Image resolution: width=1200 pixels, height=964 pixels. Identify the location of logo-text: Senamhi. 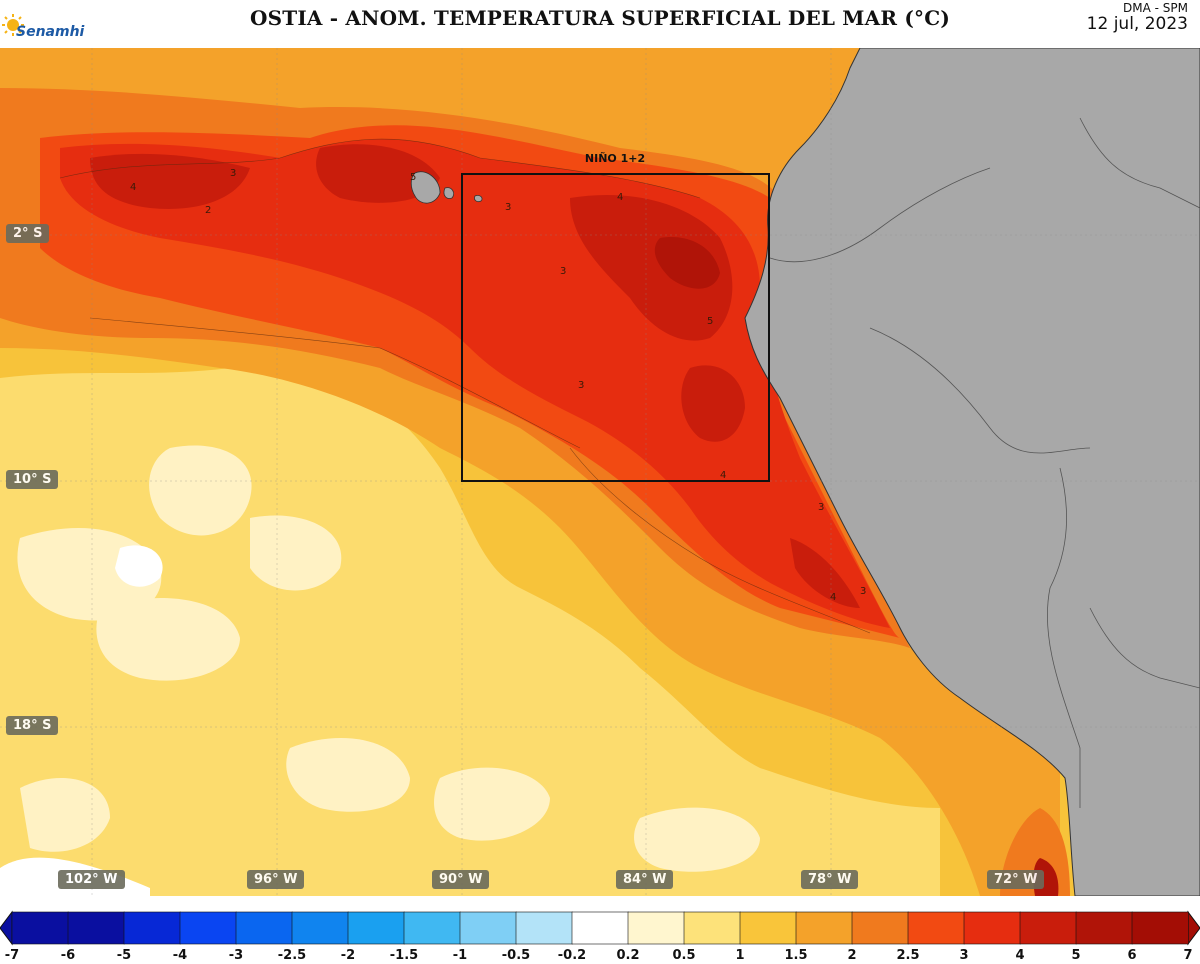
(50, 32).